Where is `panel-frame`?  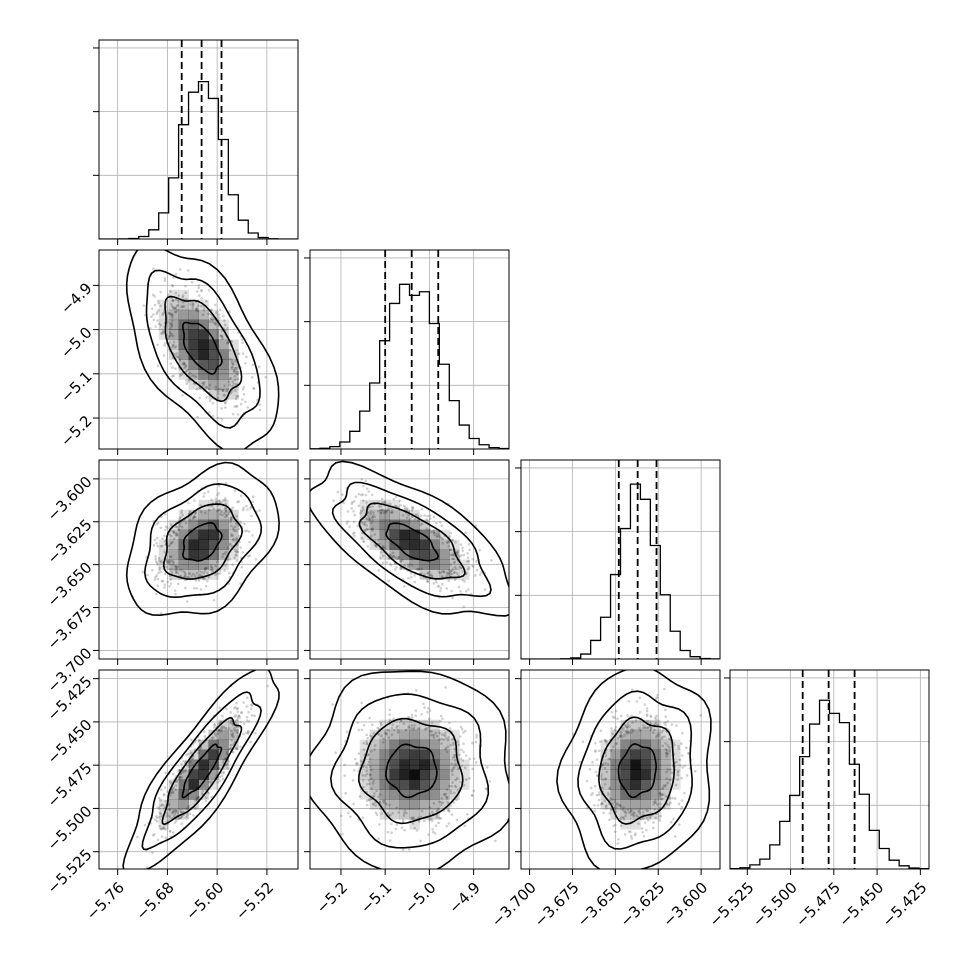 panel-frame is located at coordinates (409, 769).